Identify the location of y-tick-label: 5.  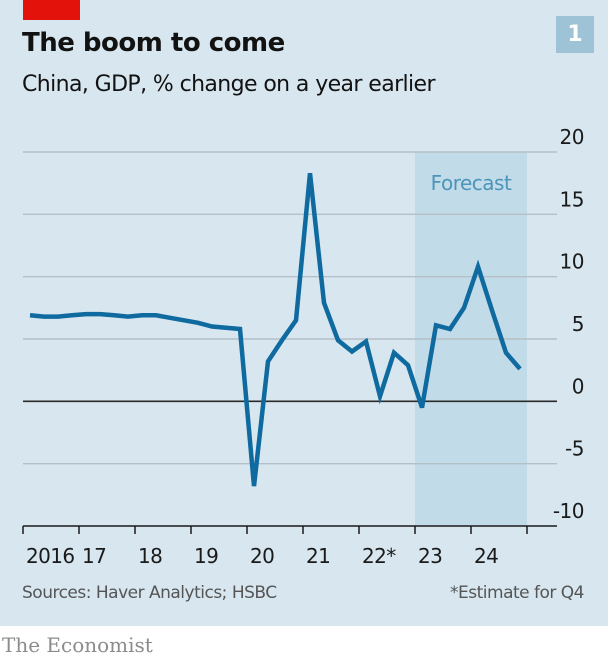
(578, 324).